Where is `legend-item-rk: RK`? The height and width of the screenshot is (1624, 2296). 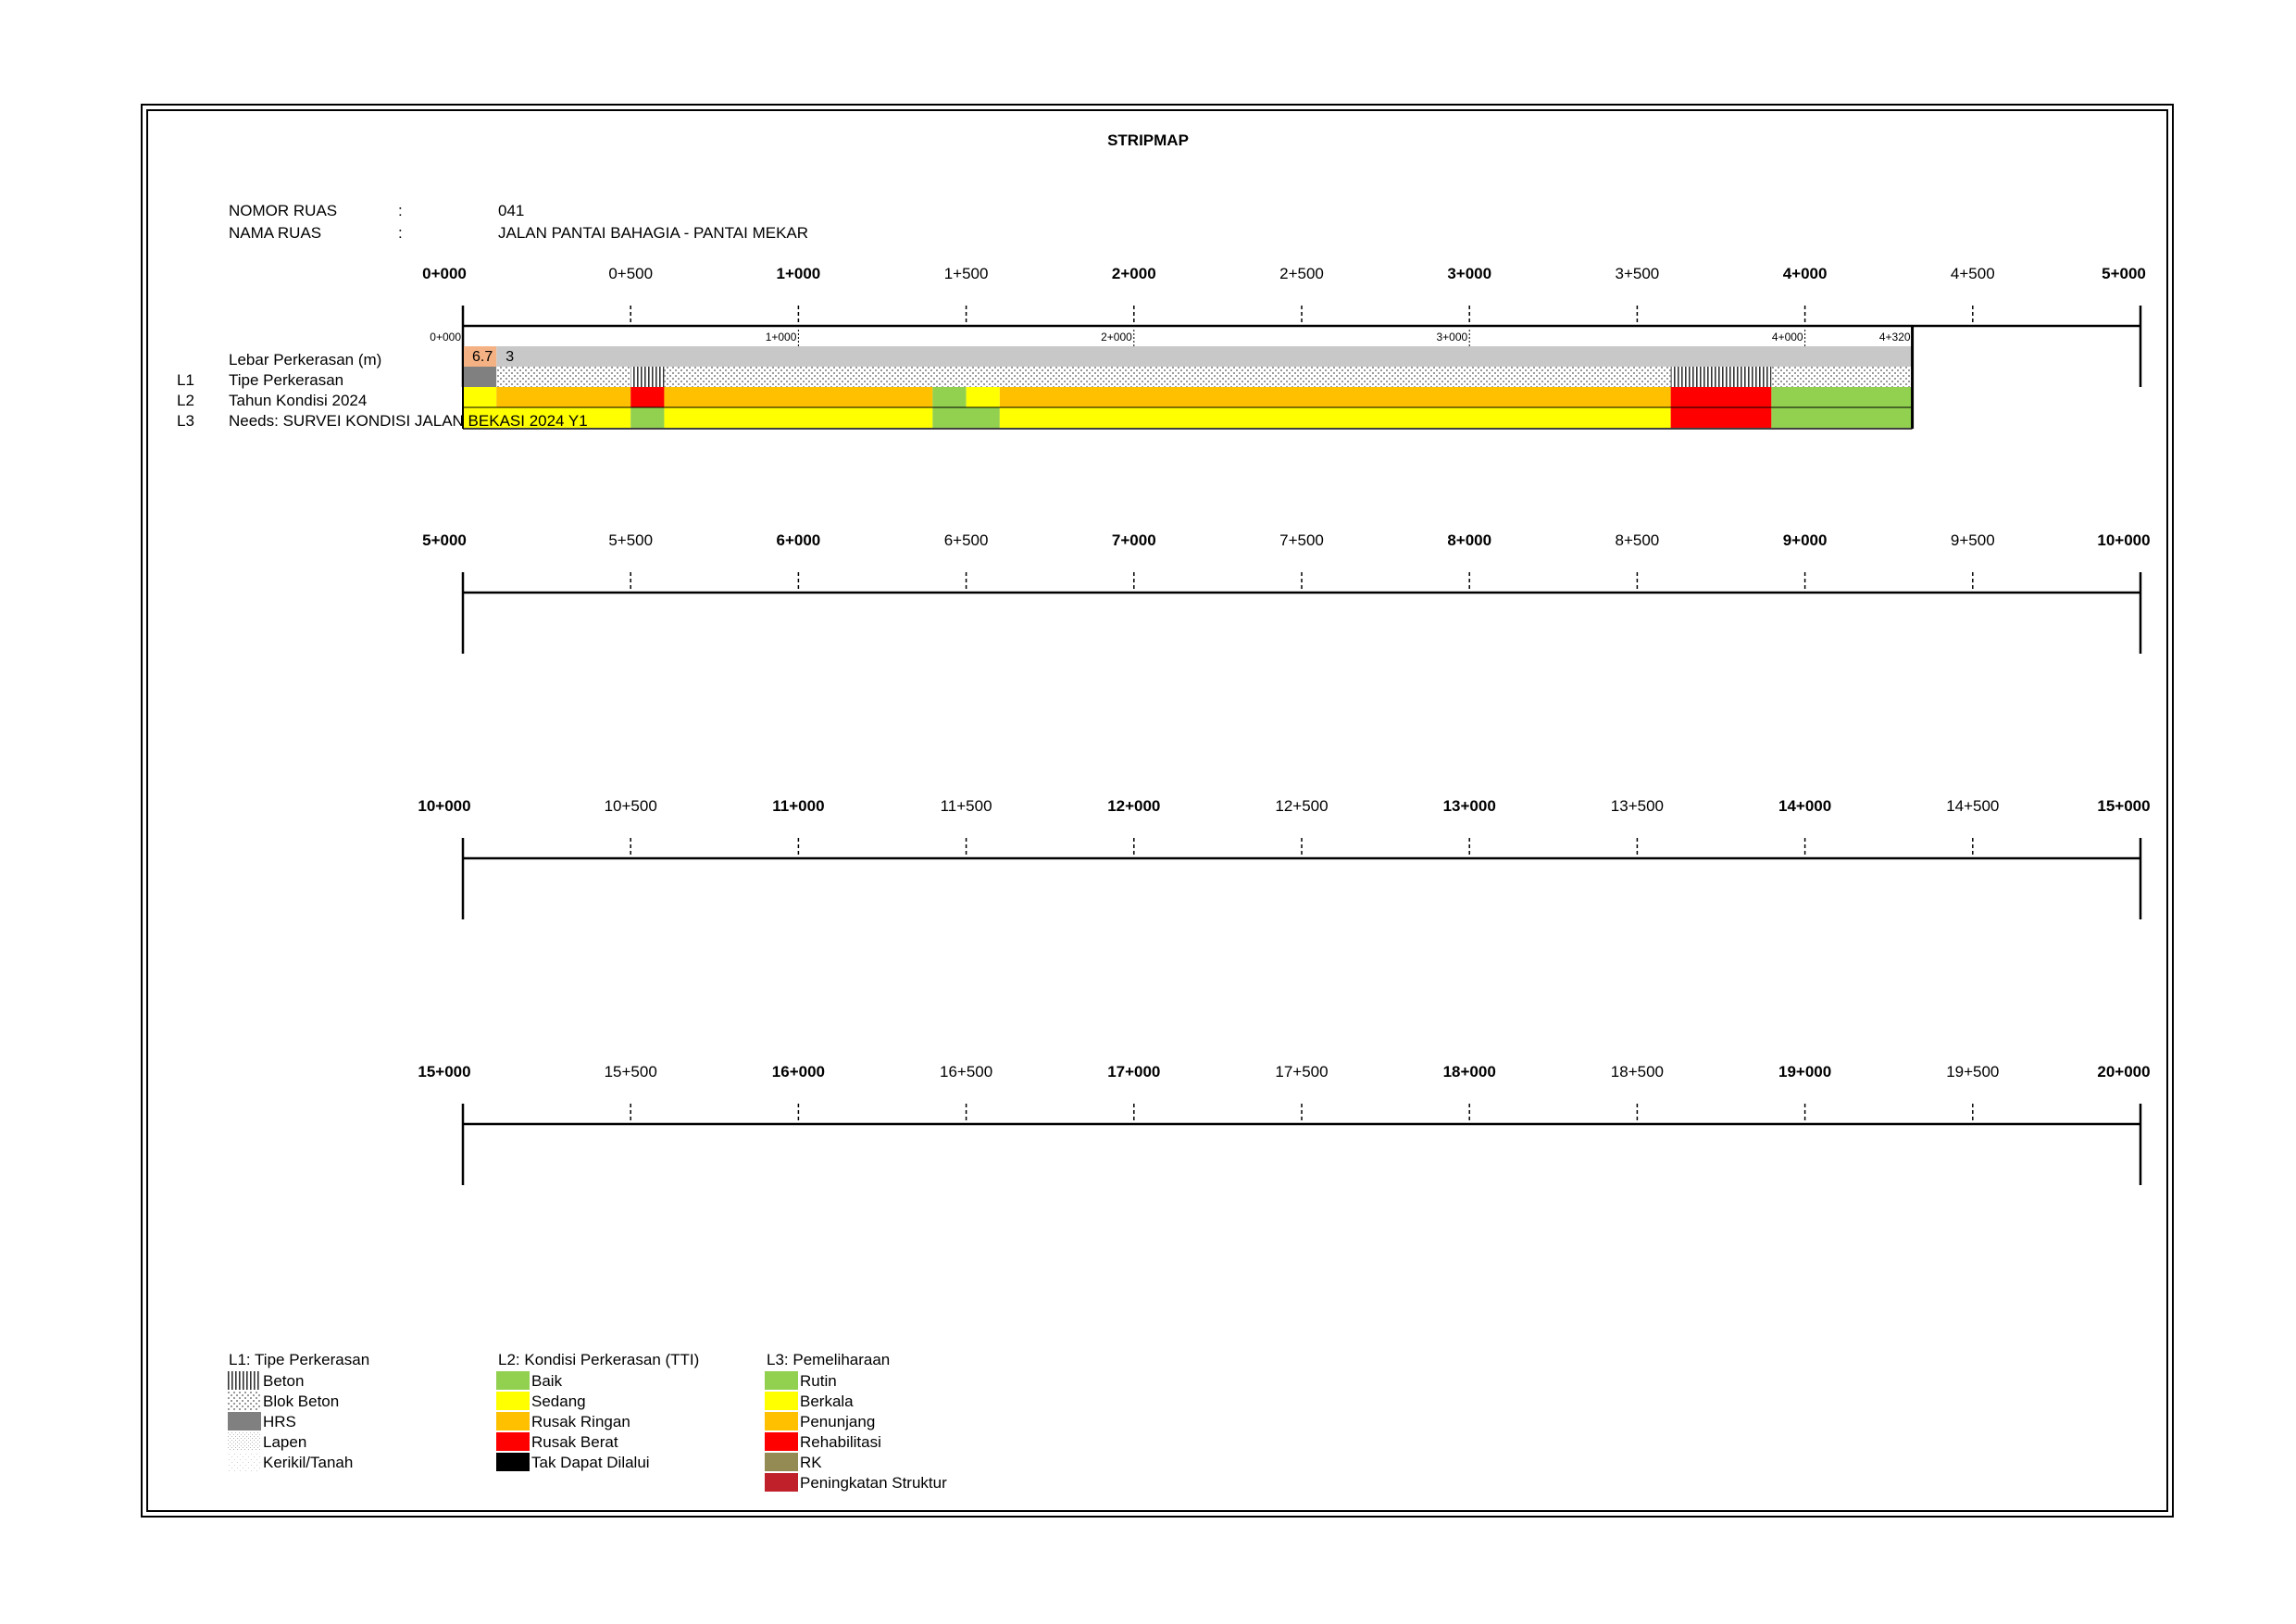 legend-item-rk: RK is located at coordinates (811, 1462).